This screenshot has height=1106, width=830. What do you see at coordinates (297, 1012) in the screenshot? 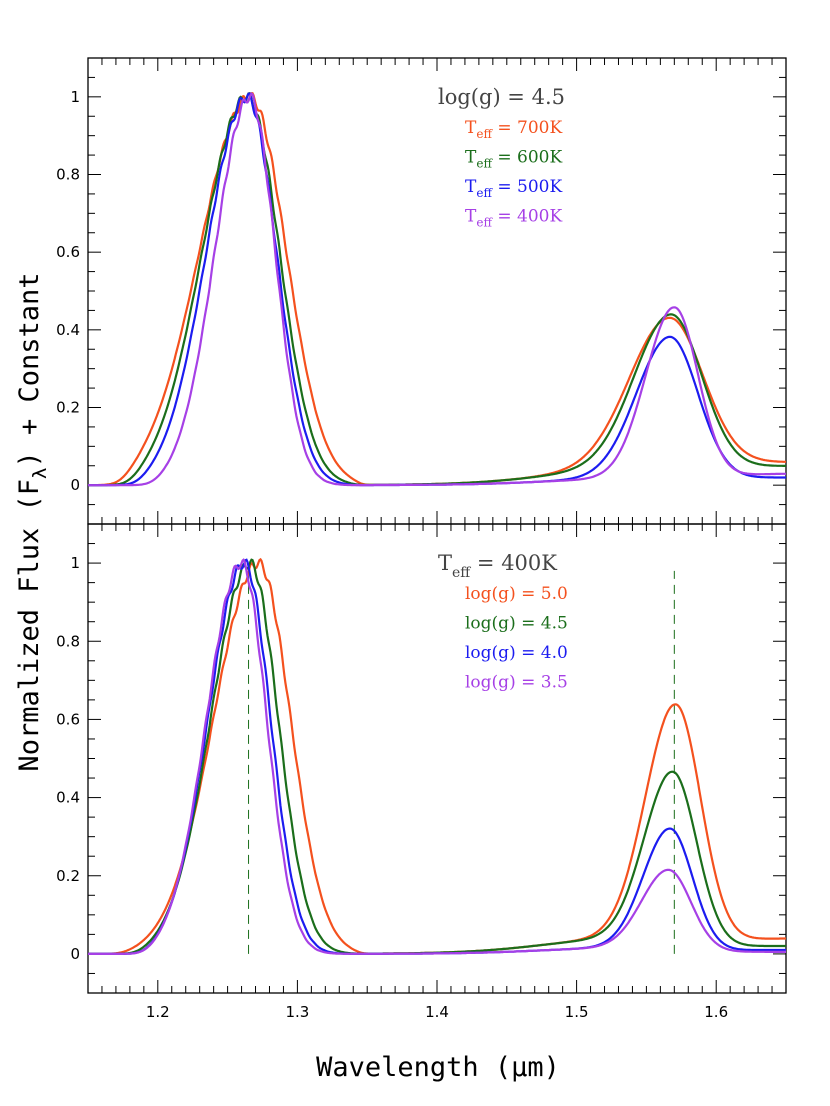
I see `x-tick-label: 1.3` at bounding box center [297, 1012].